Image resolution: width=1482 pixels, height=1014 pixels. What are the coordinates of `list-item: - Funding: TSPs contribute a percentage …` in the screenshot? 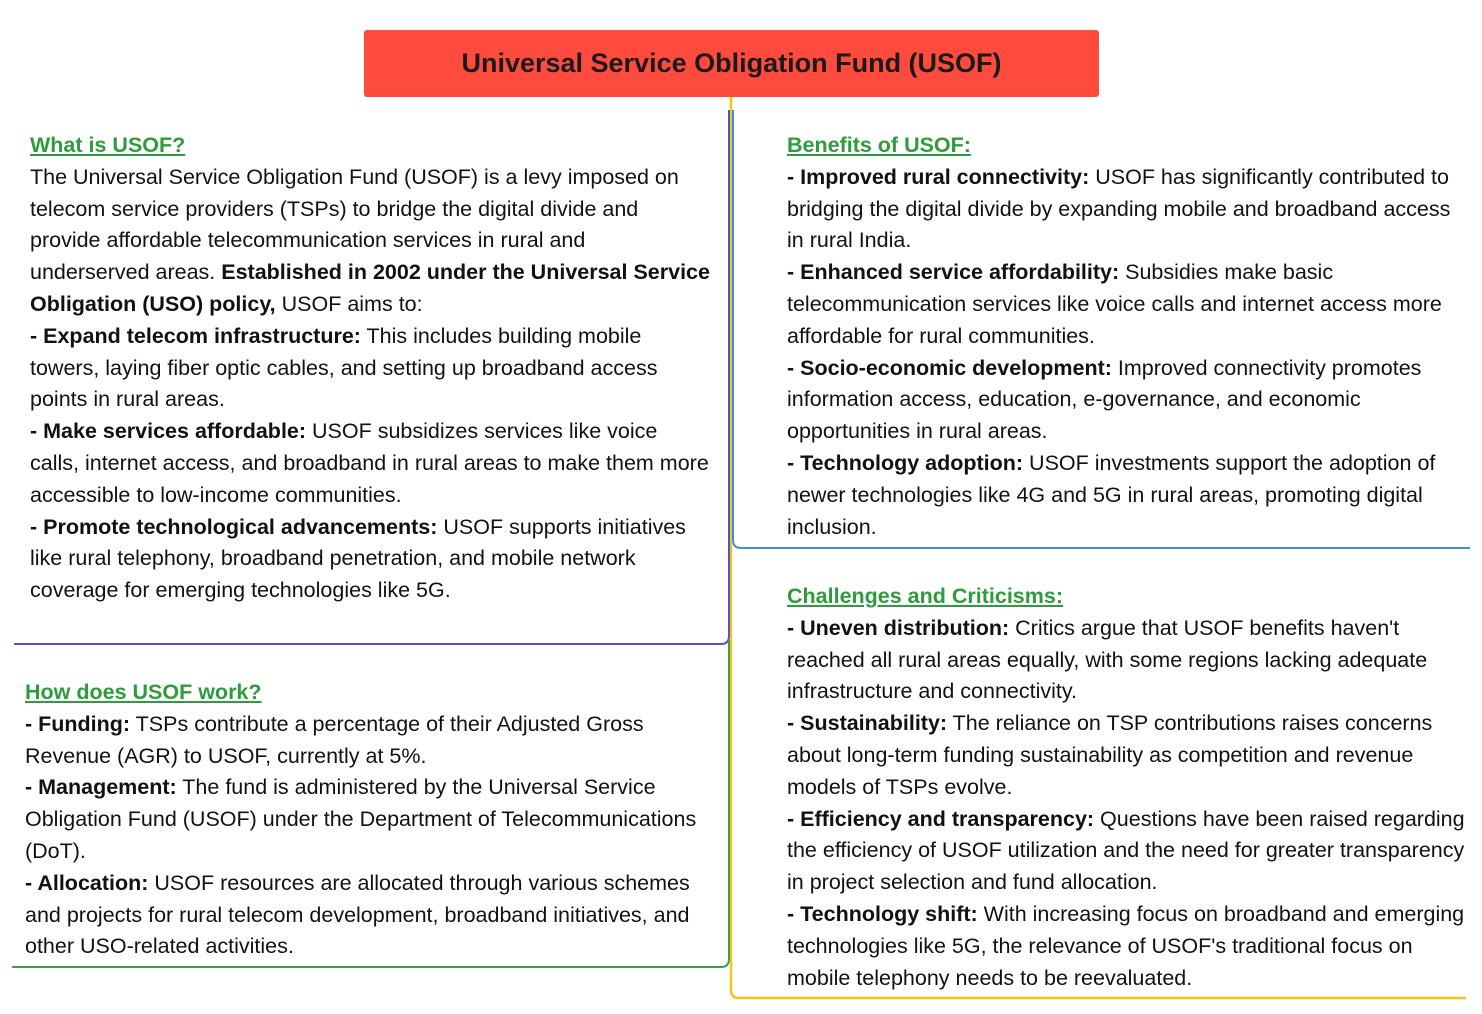 It's located at (334, 739).